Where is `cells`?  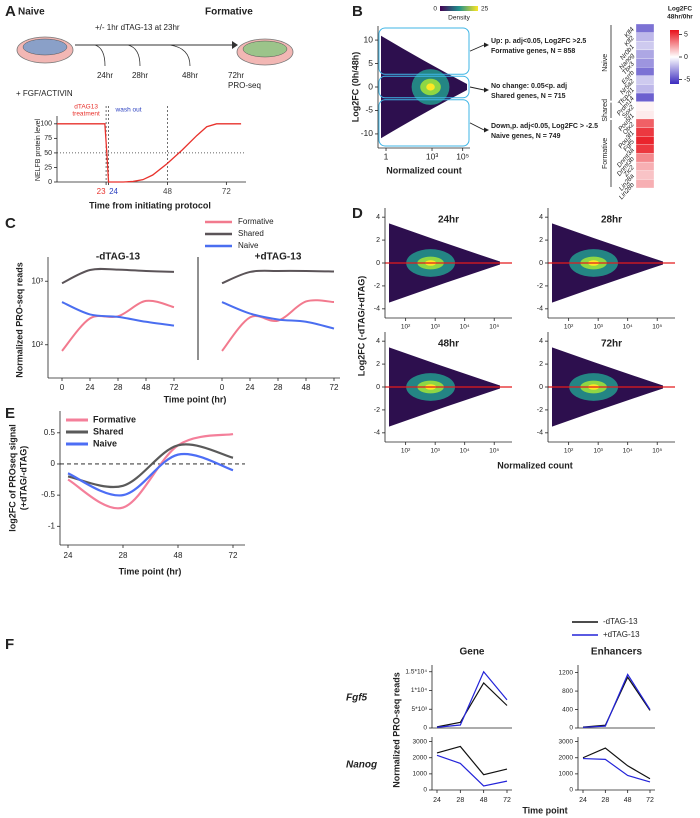 cells is located at coordinates (265, 49).